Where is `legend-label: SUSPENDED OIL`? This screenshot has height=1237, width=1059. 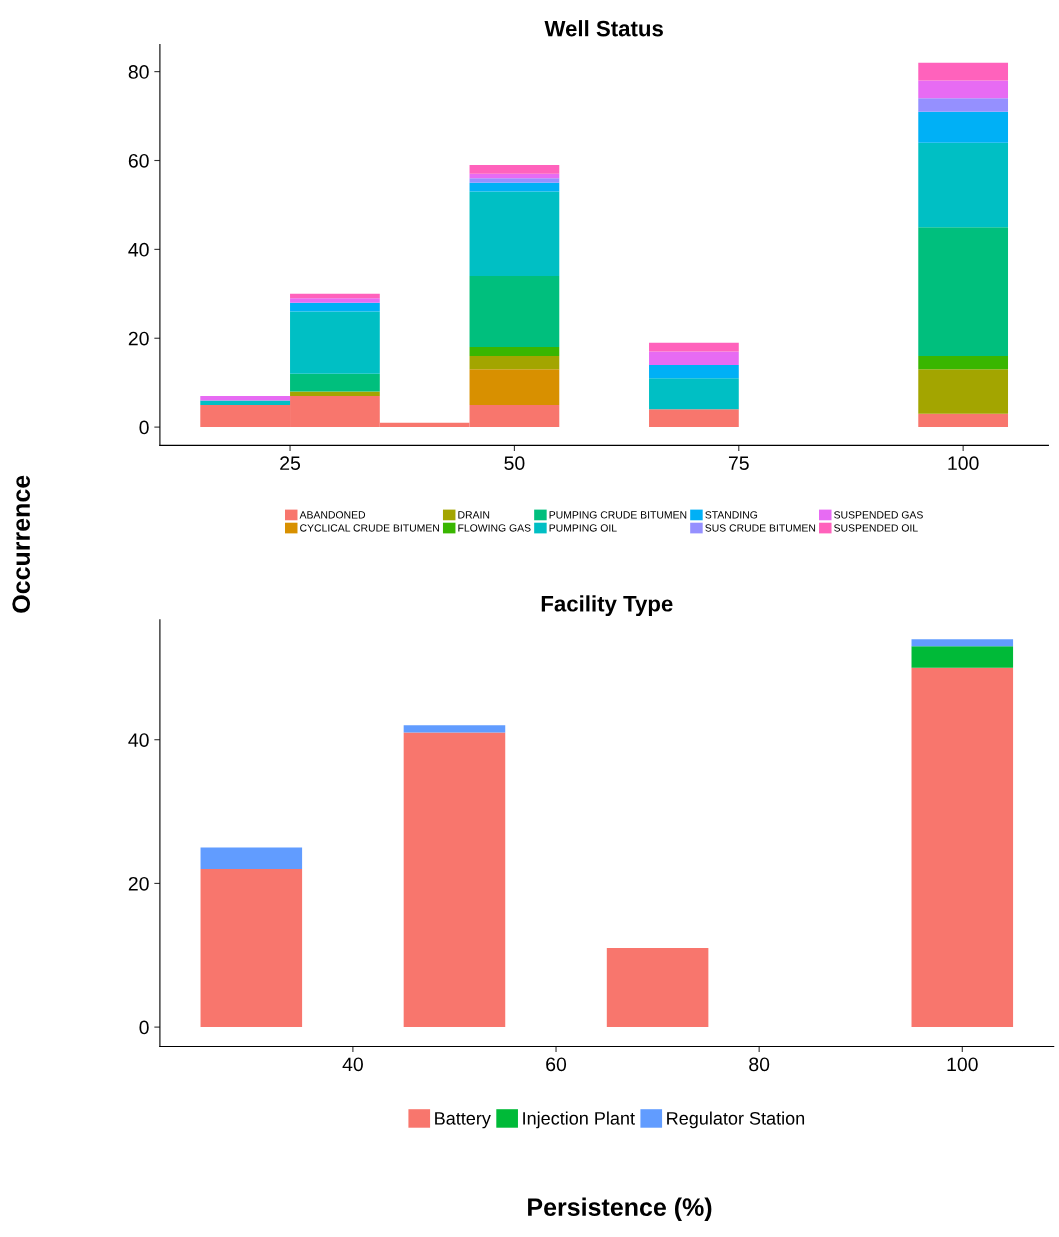
legend-label: SUSPENDED OIL is located at coordinates (876, 528).